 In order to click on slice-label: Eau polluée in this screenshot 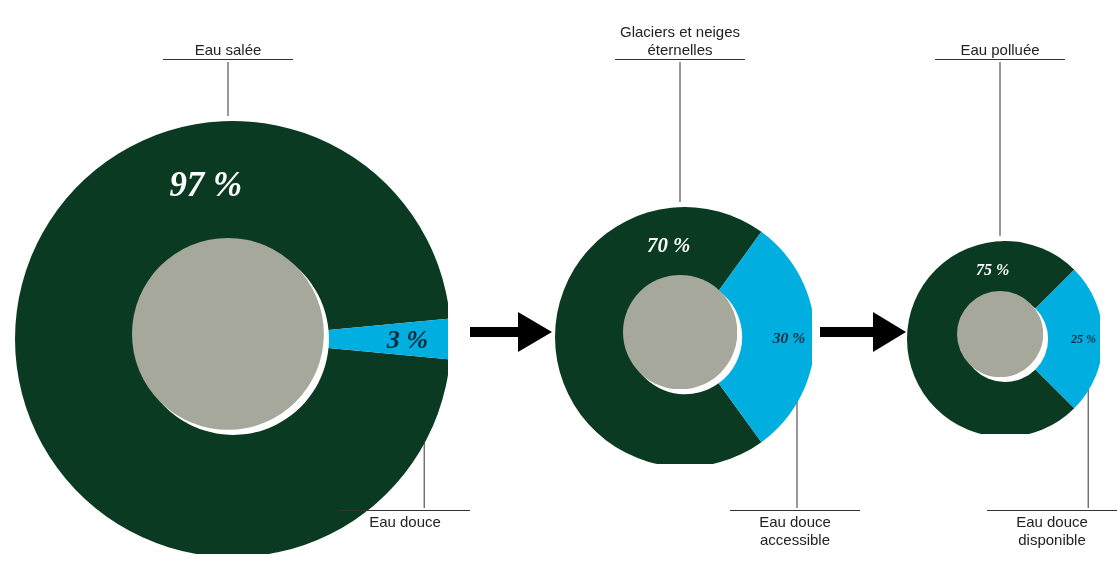, I will do `click(1000, 50)`.